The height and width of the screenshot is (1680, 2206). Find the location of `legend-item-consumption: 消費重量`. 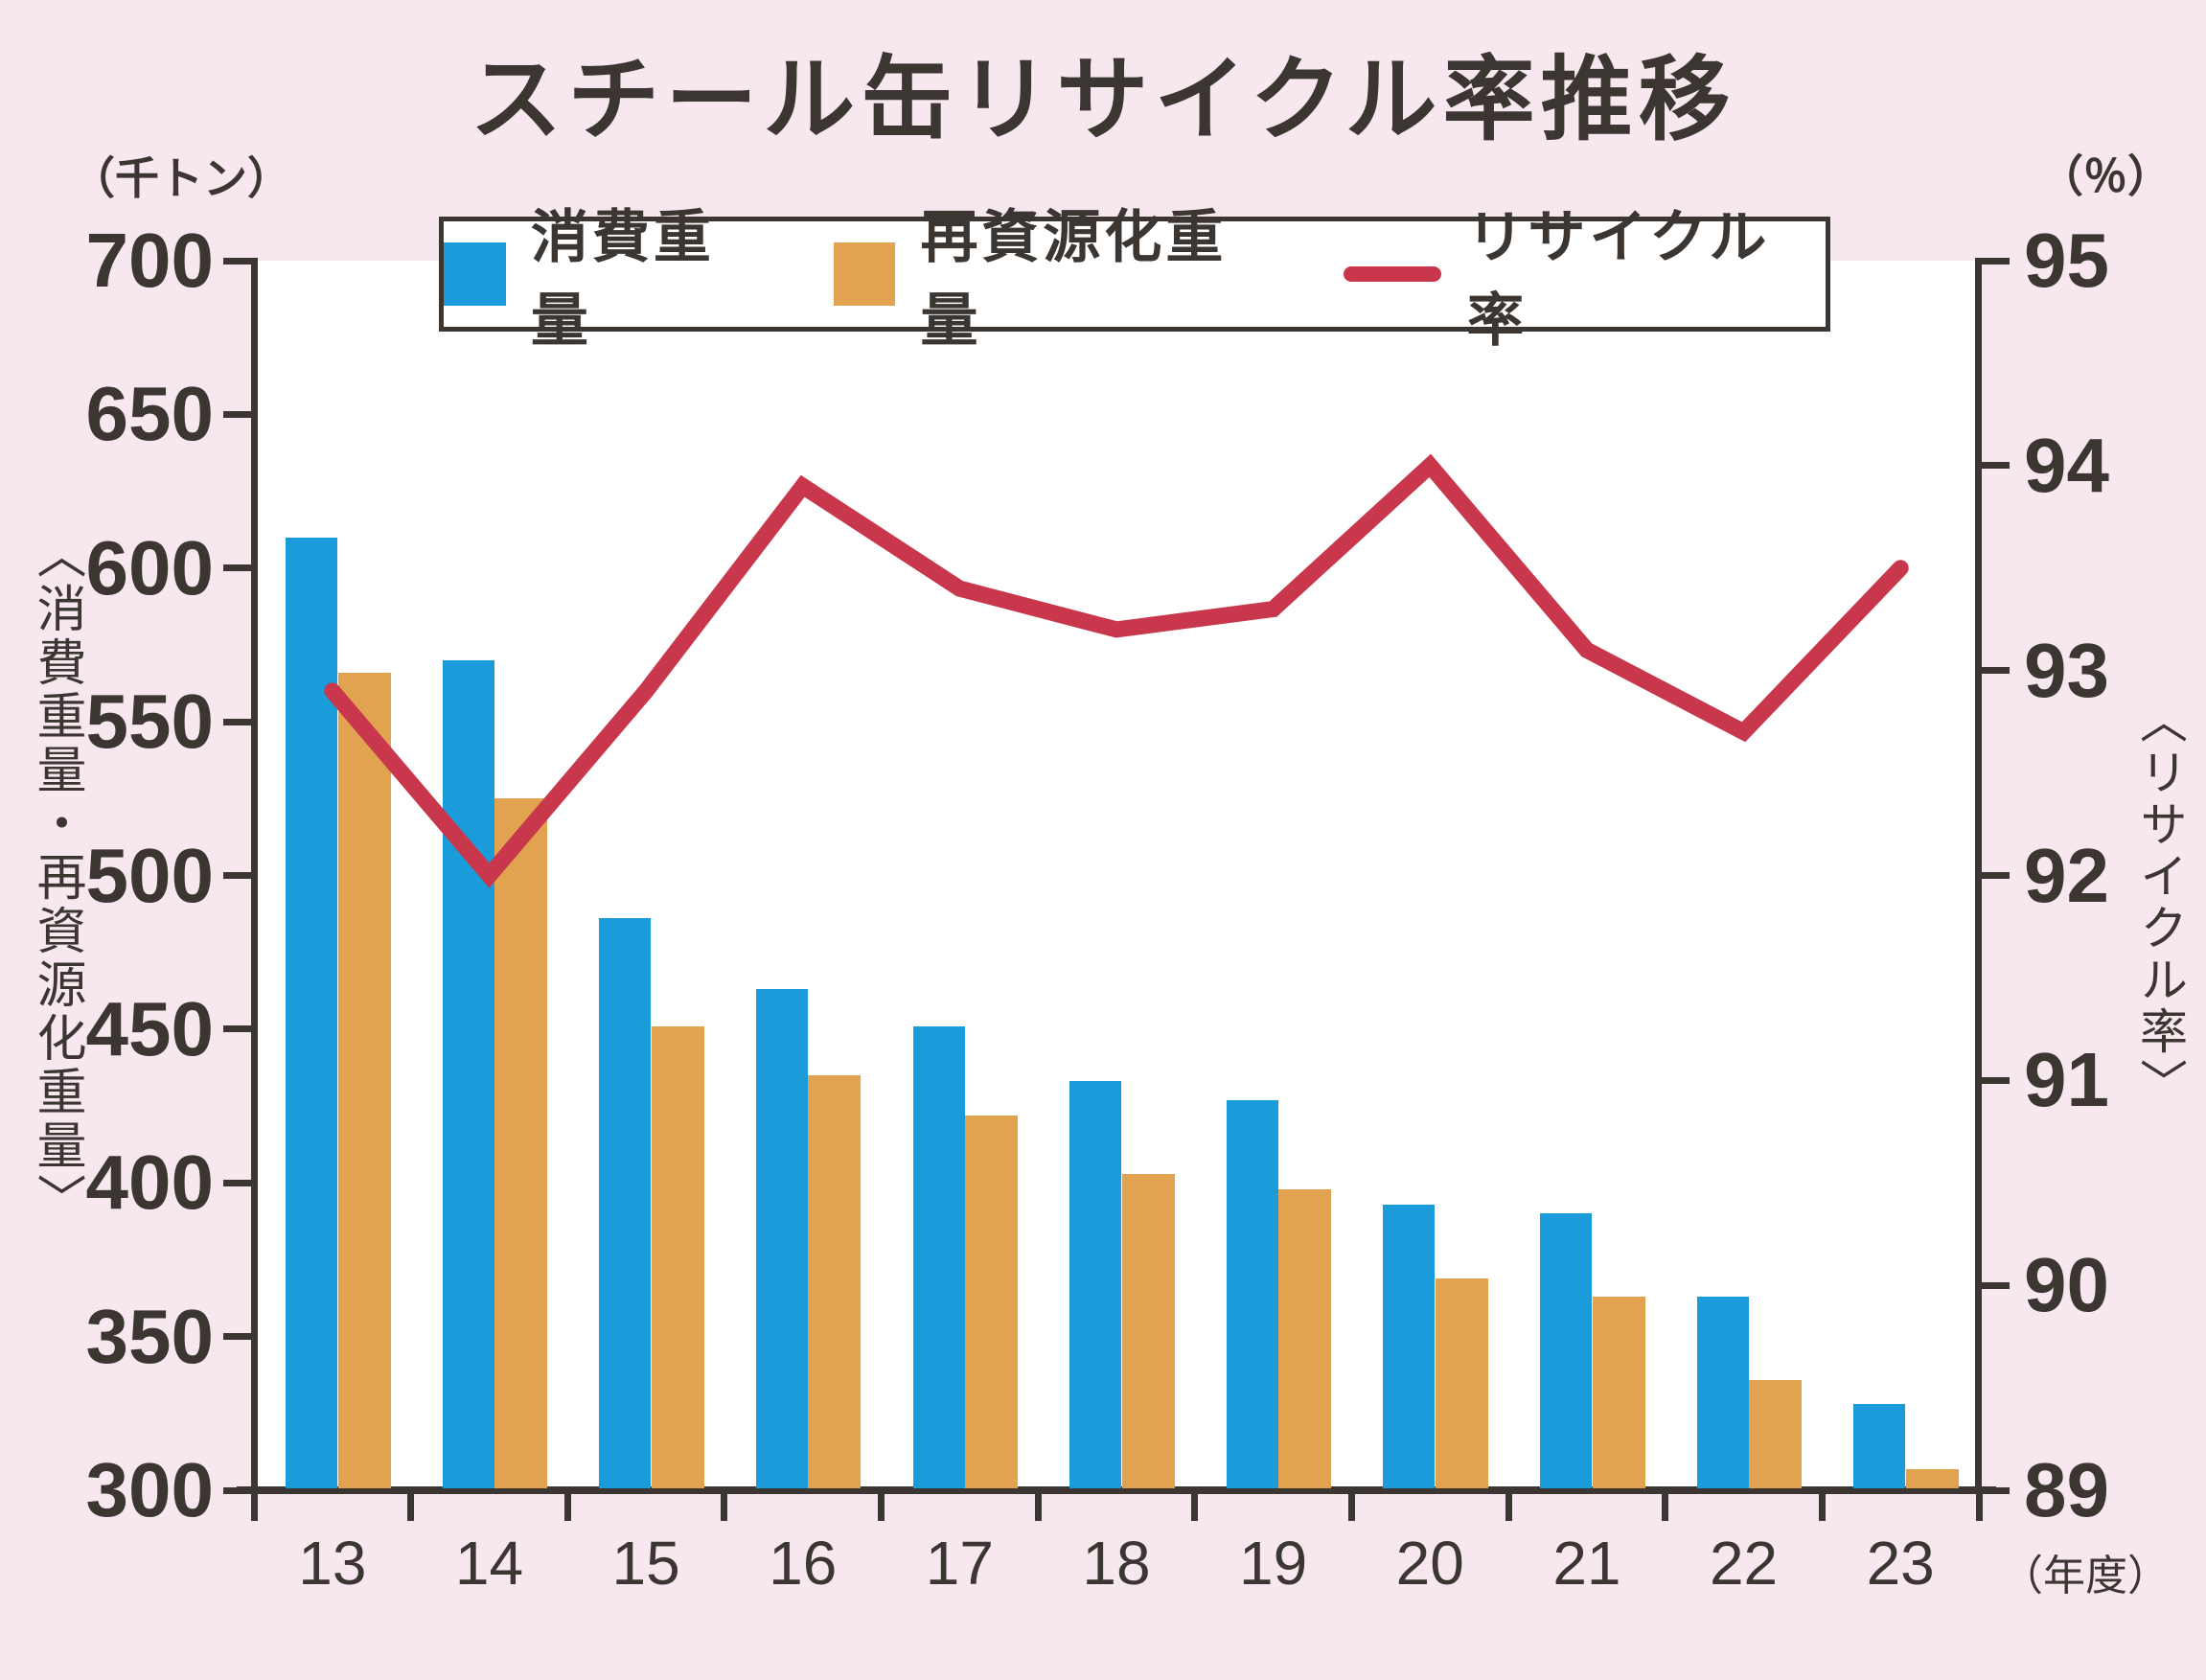

legend-item-consumption: 消費重量 is located at coordinates (608, 274).